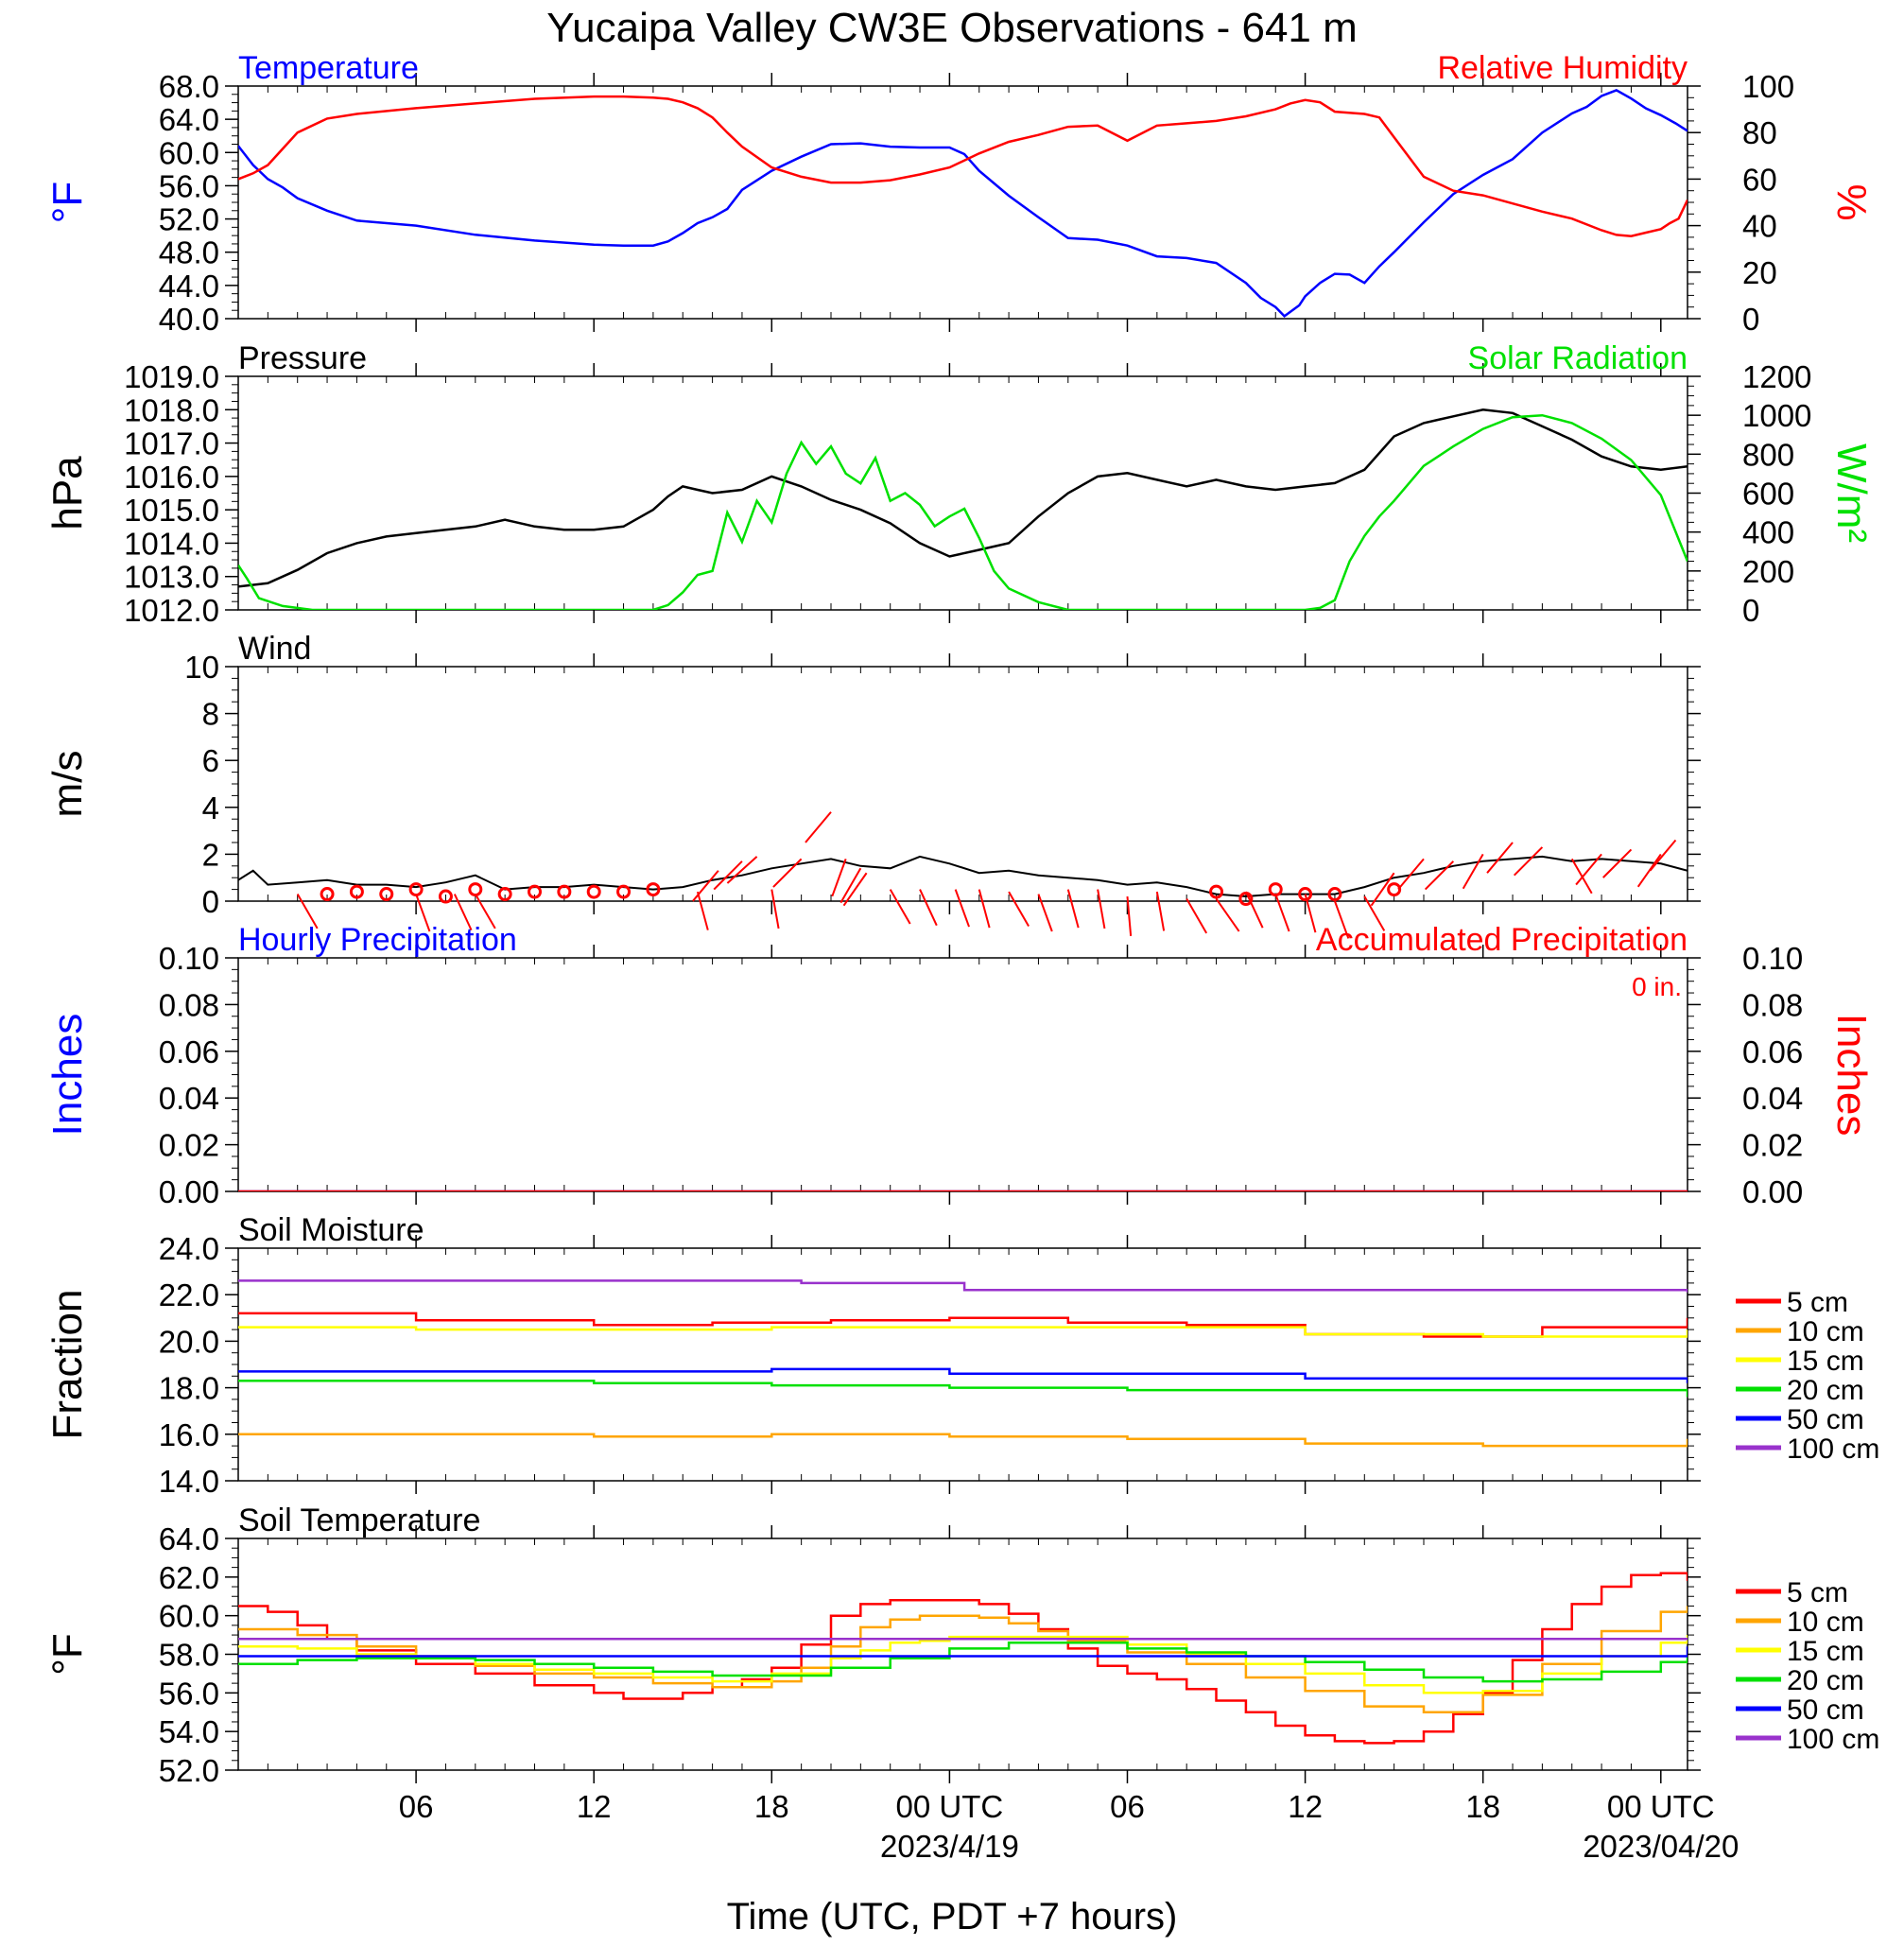 This screenshot has height=1946, width=1904. Describe the element at coordinates (171, 544) in the screenshot. I see `y-tick-label-left: 1014.0` at that location.